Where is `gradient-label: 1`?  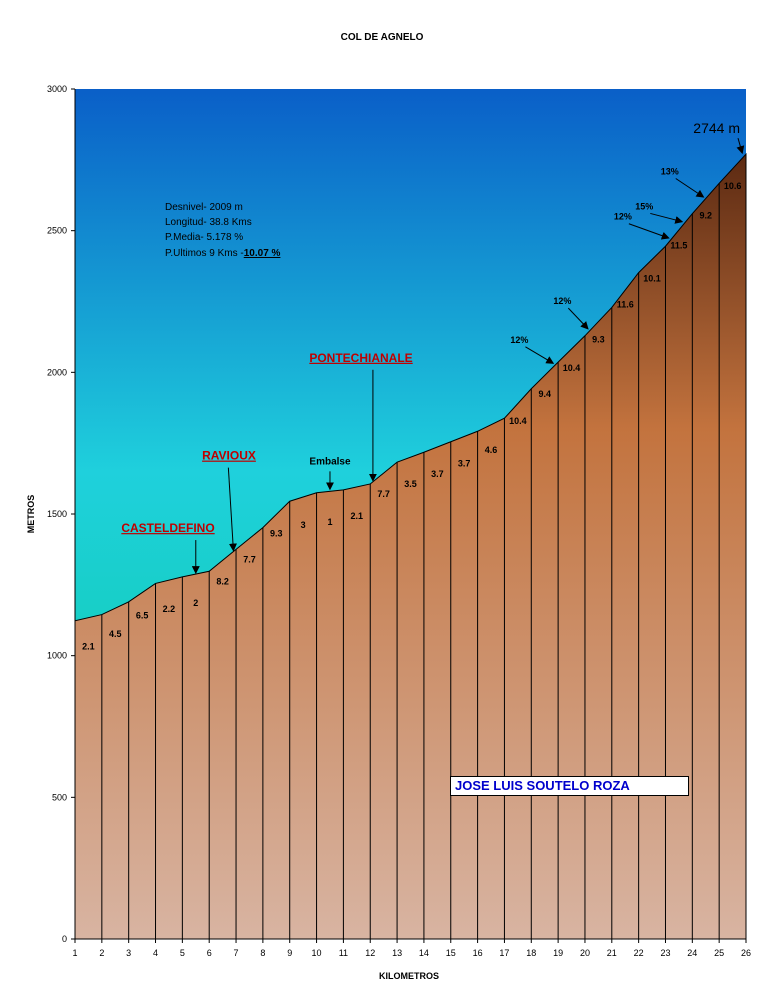
gradient-label: 1 is located at coordinates (329, 522).